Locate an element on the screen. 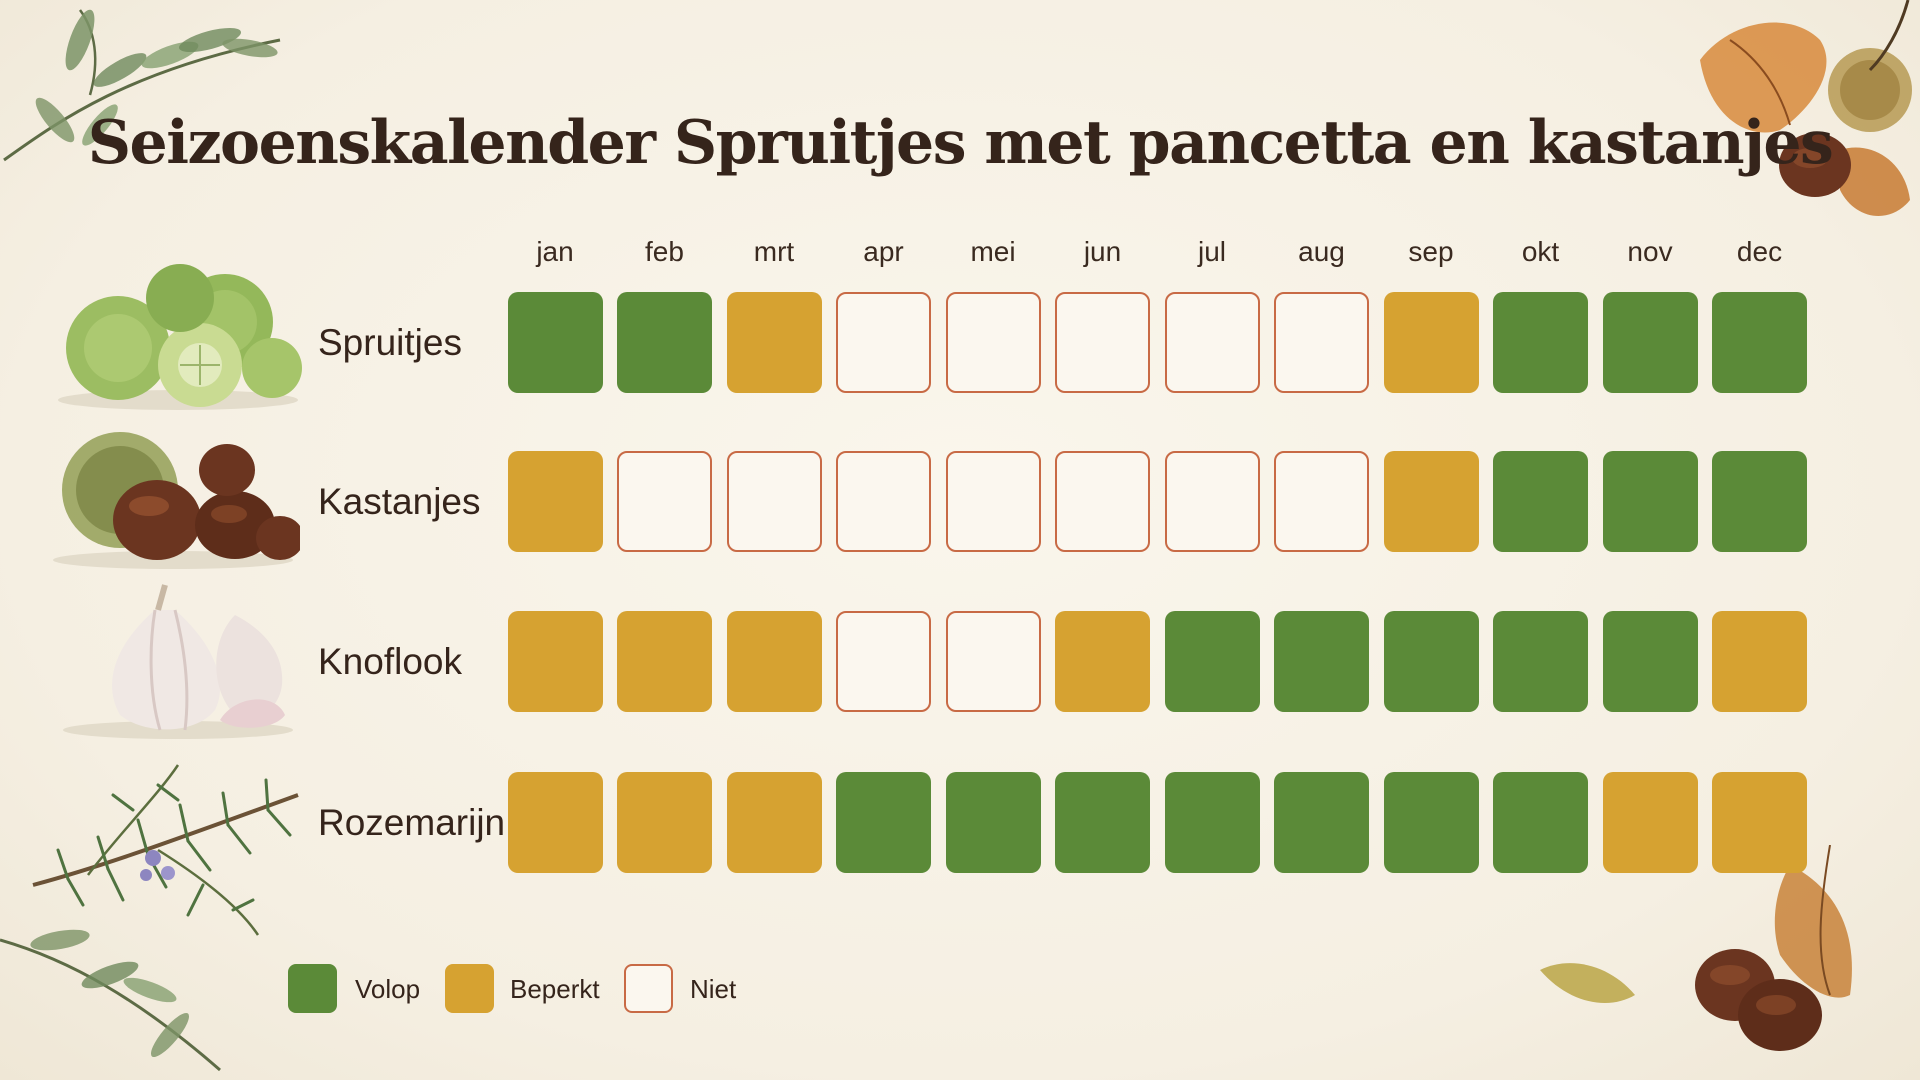 This screenshot has width=1920, height=1080. cell-kastanjes-aug is located at coordinates (1321, 501).